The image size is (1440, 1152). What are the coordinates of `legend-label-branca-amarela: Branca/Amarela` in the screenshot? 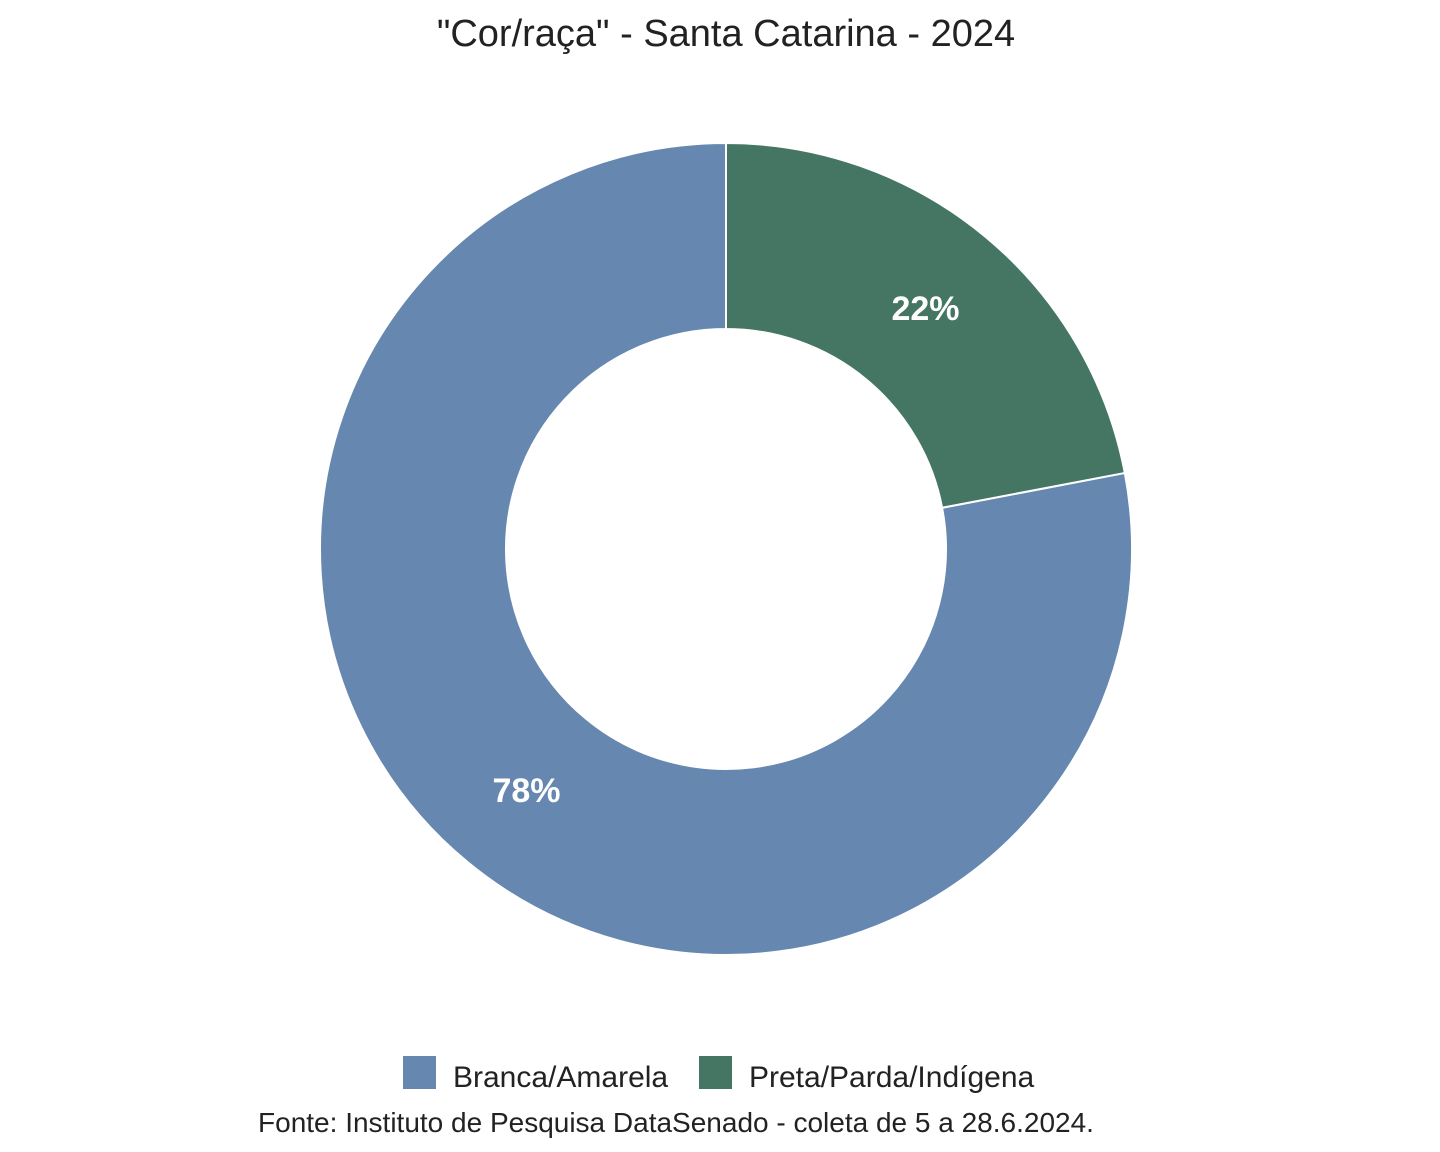 It's located at (560, 1077).